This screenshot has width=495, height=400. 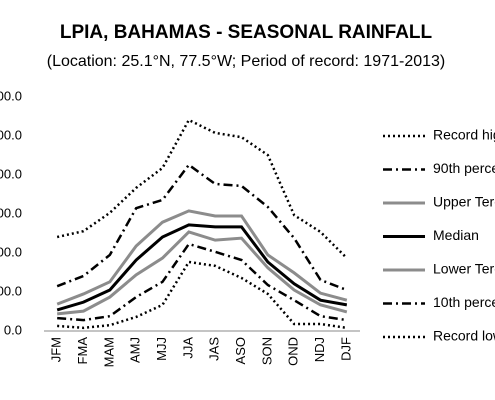 What do you see at coordinates (13, 329) in the screenshot?
I see `y-tick-label: 0.0` at bounding box center [13, 329].